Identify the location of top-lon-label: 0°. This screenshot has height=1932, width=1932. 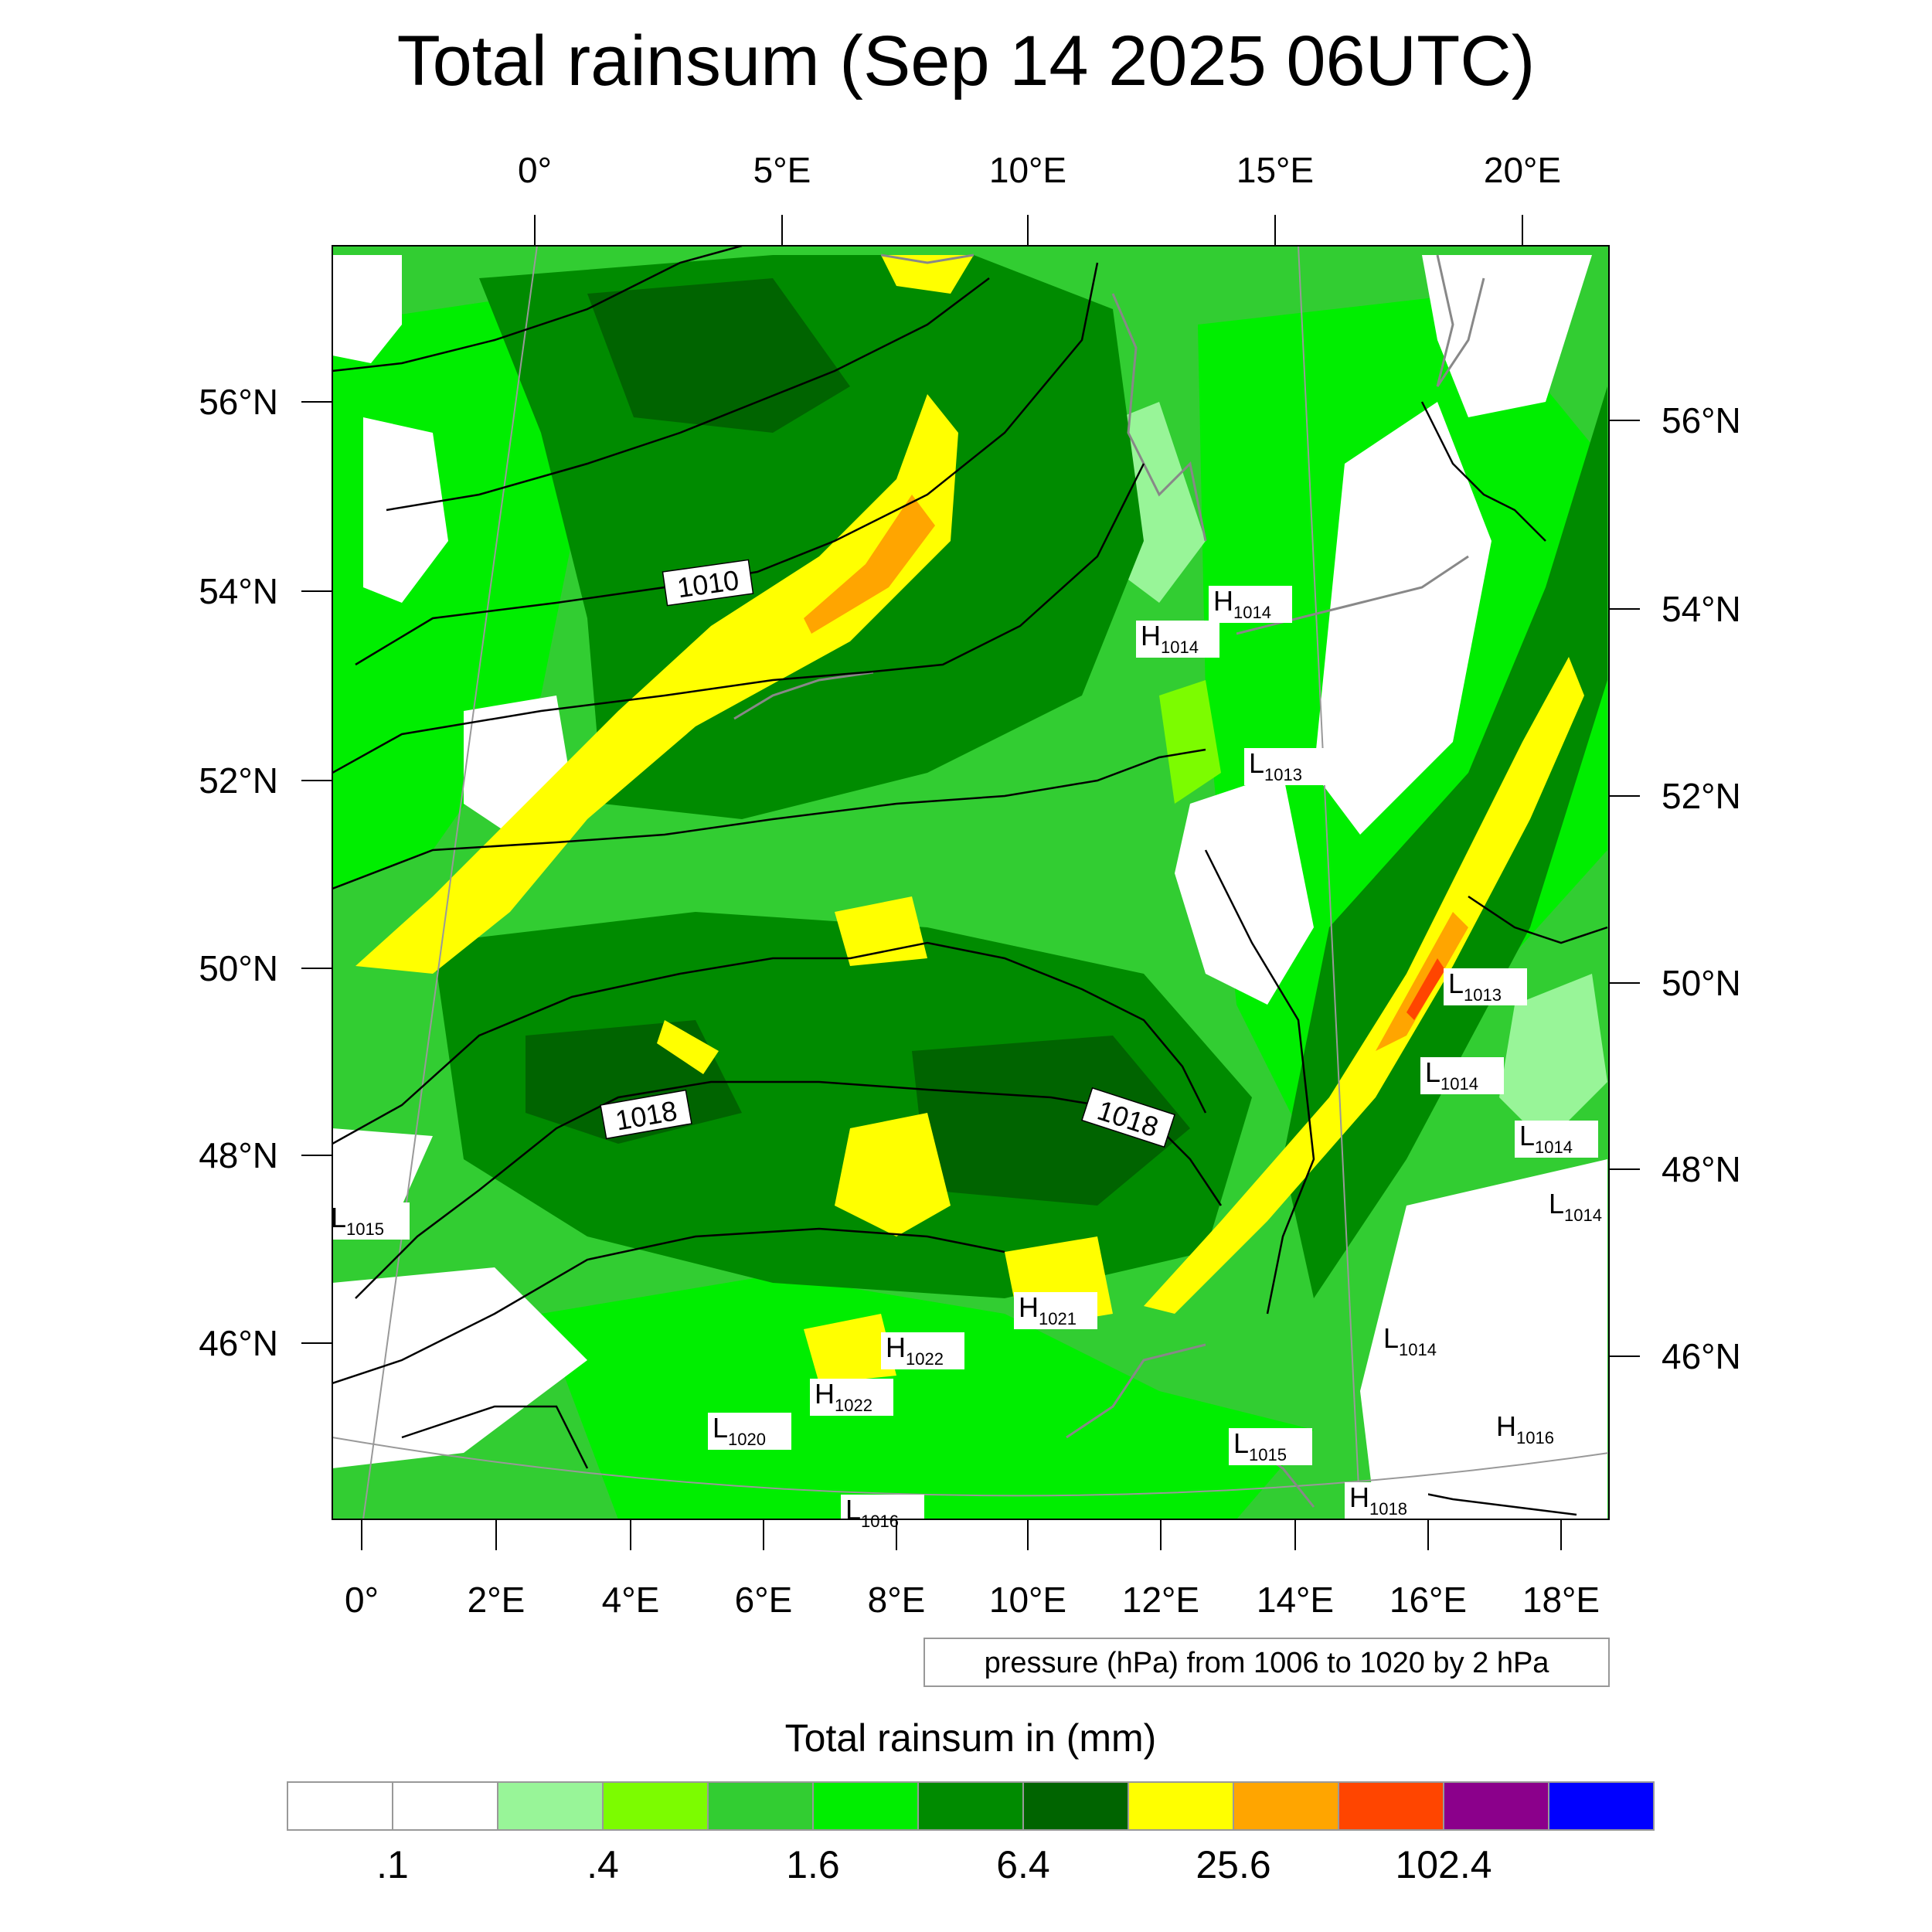
(535, 170).